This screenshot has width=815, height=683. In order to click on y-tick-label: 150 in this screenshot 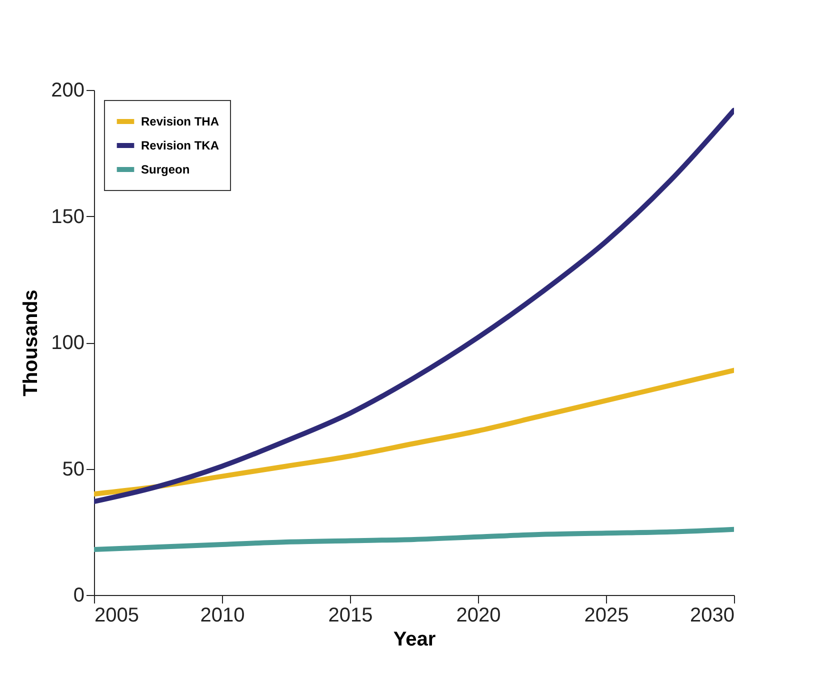, I will do `click(67, 217)`.